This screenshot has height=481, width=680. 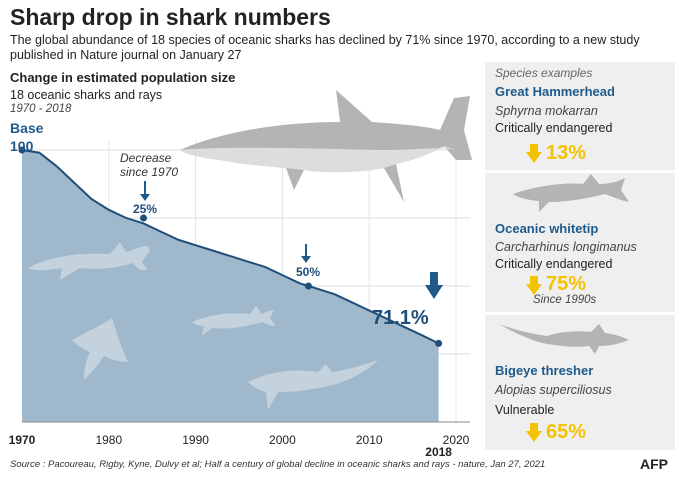 I want to click on point-50-label: 50%, so click(x=308, y=272).